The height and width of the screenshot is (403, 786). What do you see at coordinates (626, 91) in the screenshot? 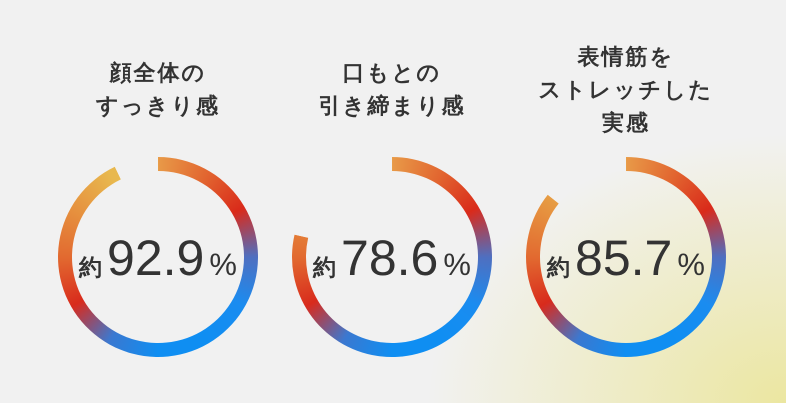
I see `chart-title: 表情筋をストレッチした実感` at bounding box center [626, 91].